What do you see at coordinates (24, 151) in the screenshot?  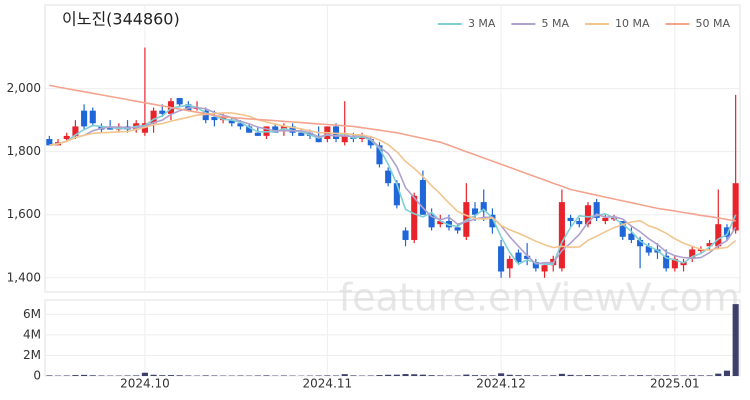 I see `y-tick-label: 1,800` at bounding box center [24, 151].